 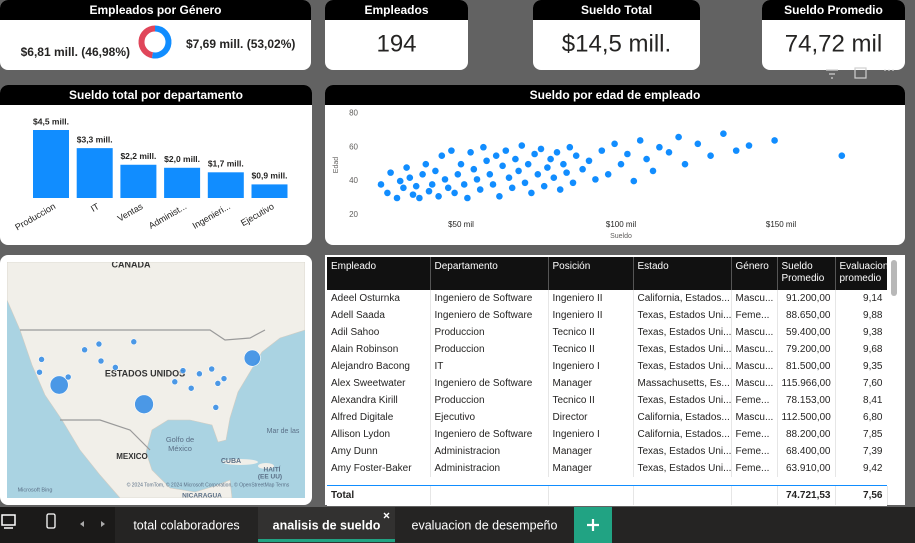 I want to click on map-border, so click(x=143, y=390).